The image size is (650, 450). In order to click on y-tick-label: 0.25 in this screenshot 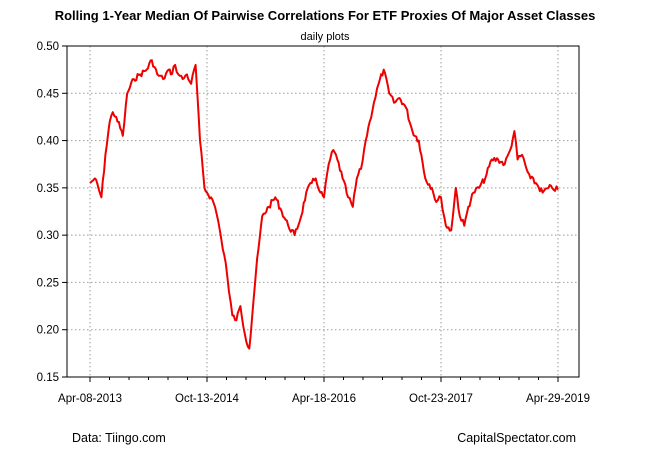, I will do `click(48, 283)`.